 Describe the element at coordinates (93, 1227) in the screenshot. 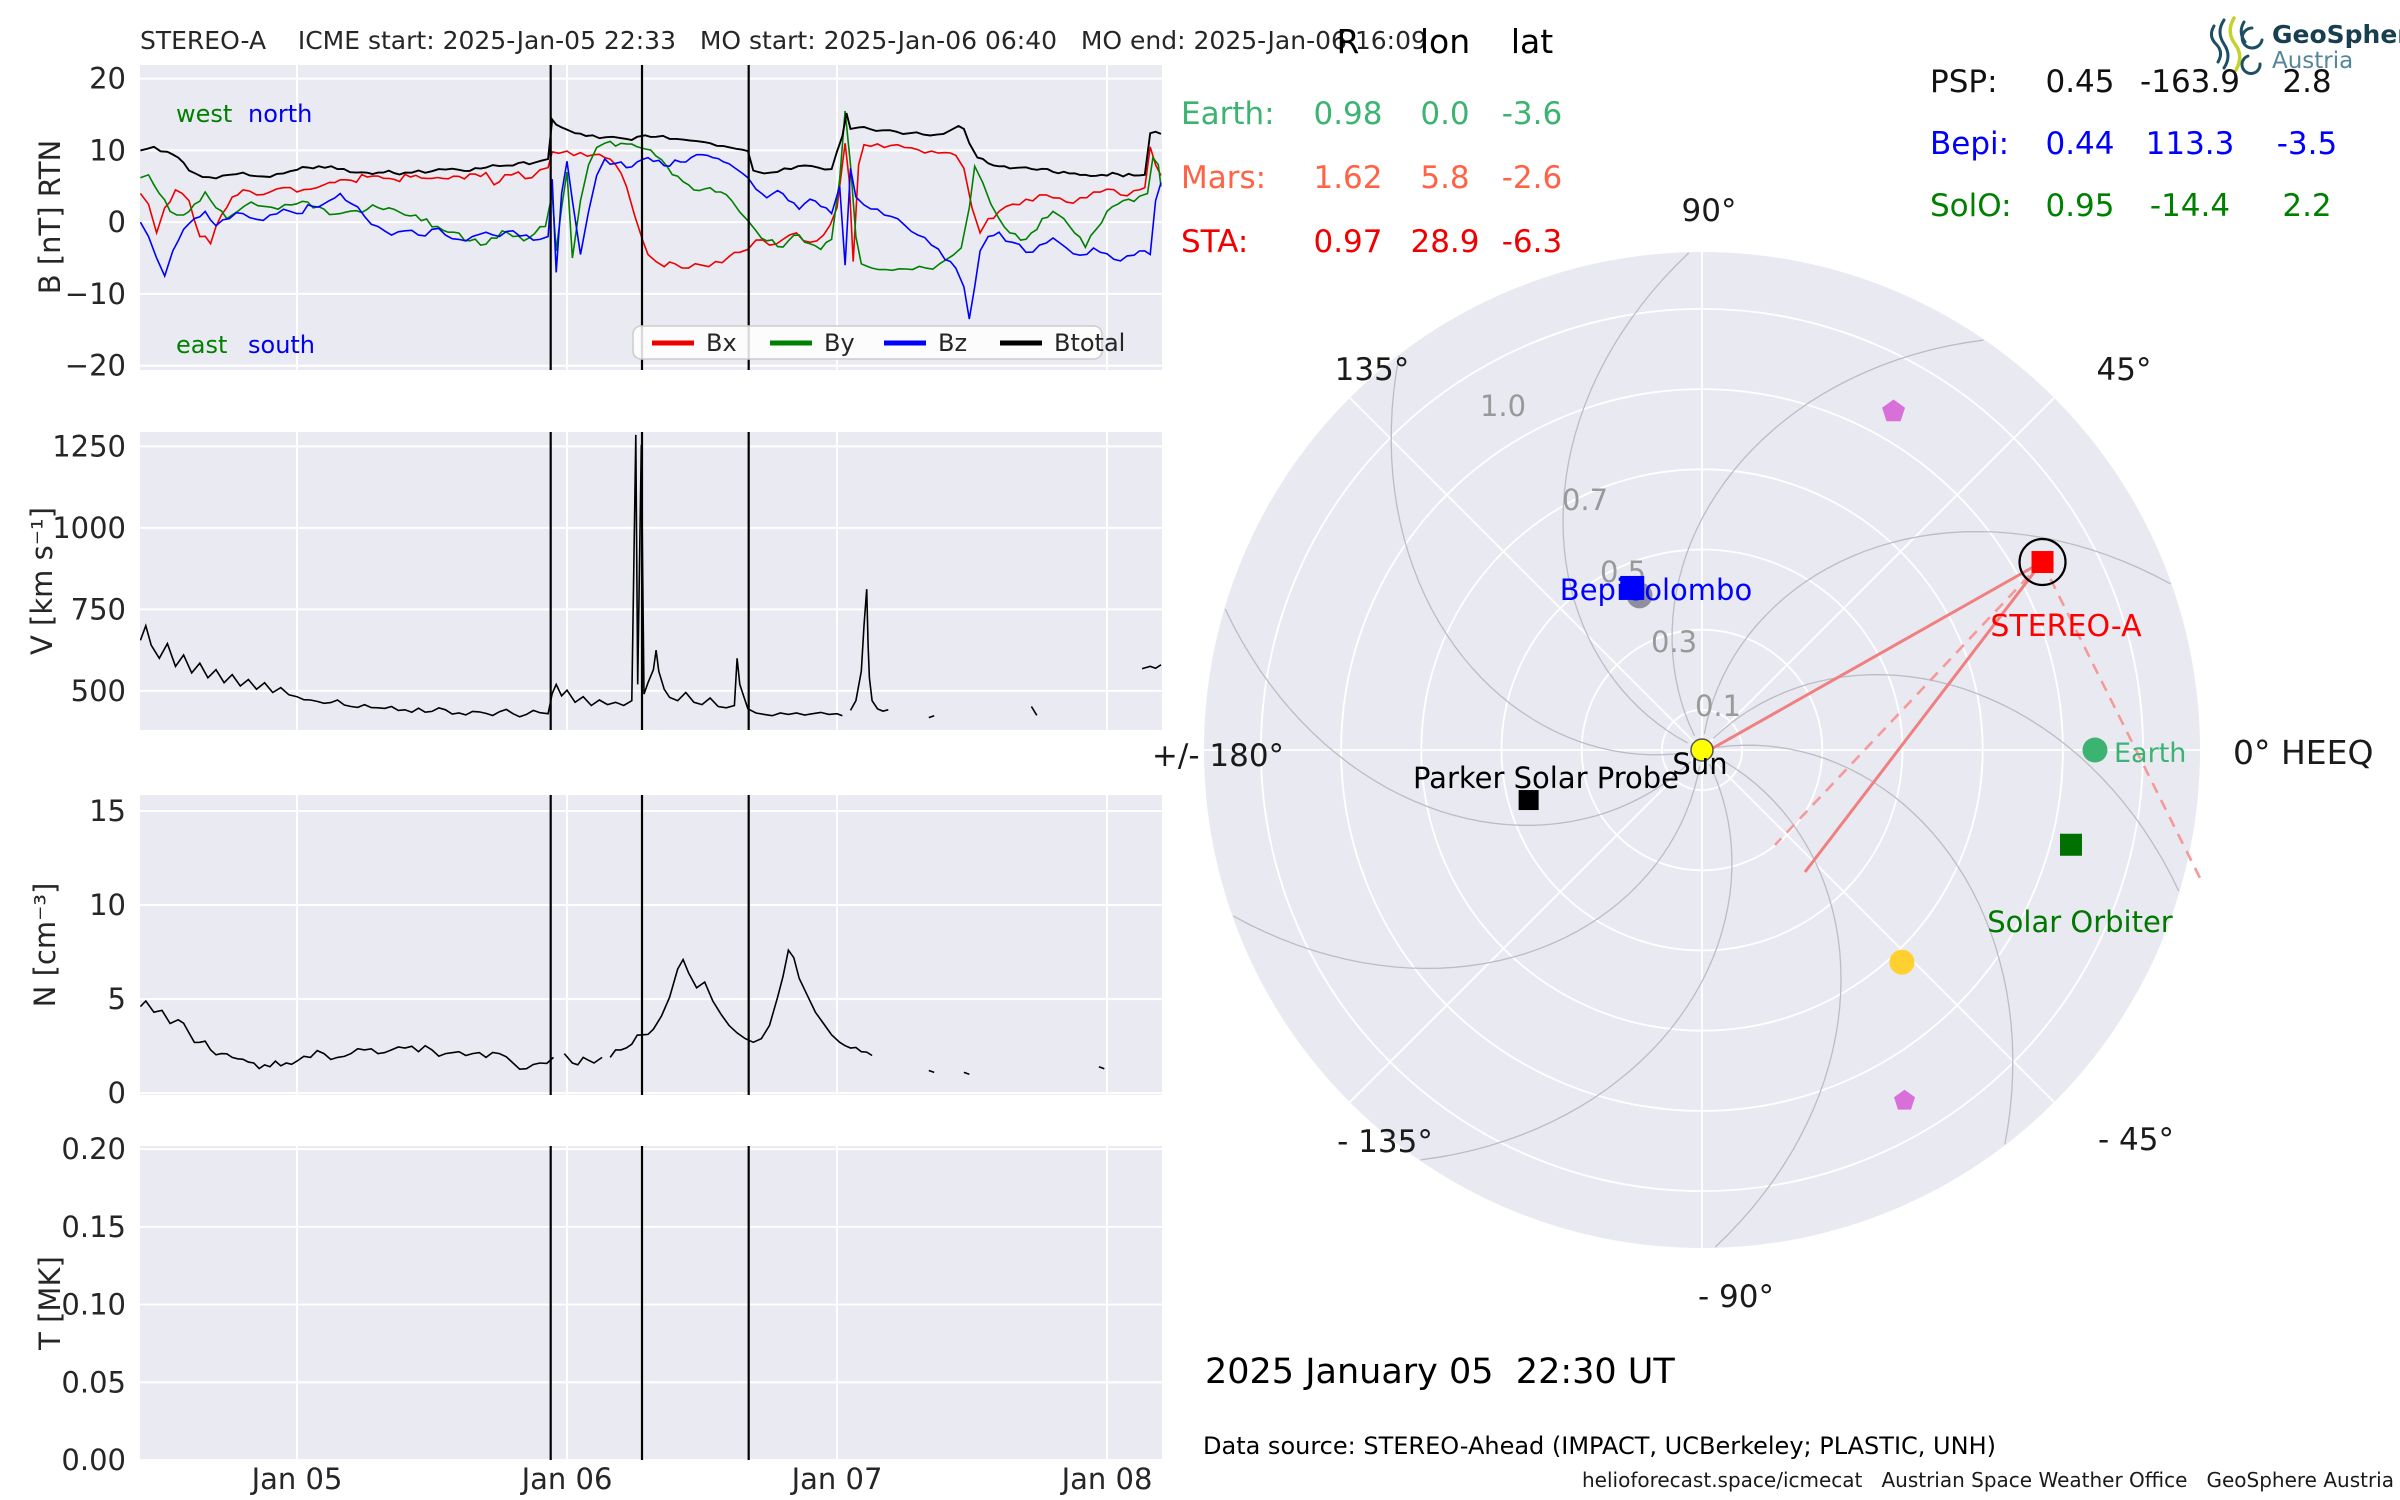

I see `svg-text: 0.15` at that location.